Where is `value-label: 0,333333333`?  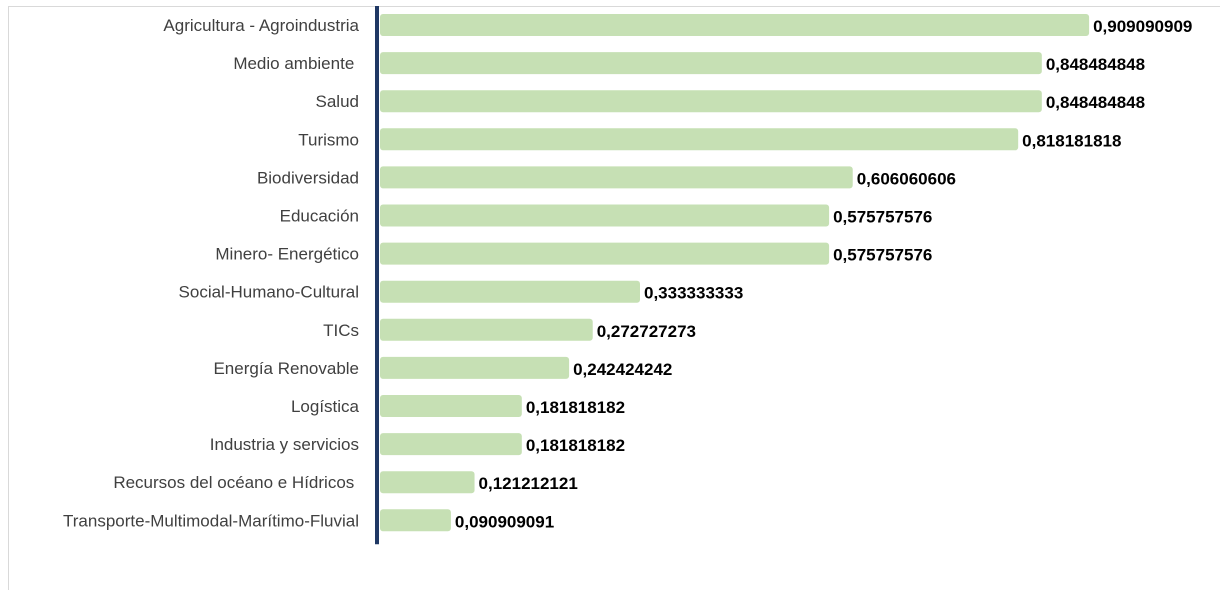
value-label: 0,333333333 is located at coordinates (693, 293).